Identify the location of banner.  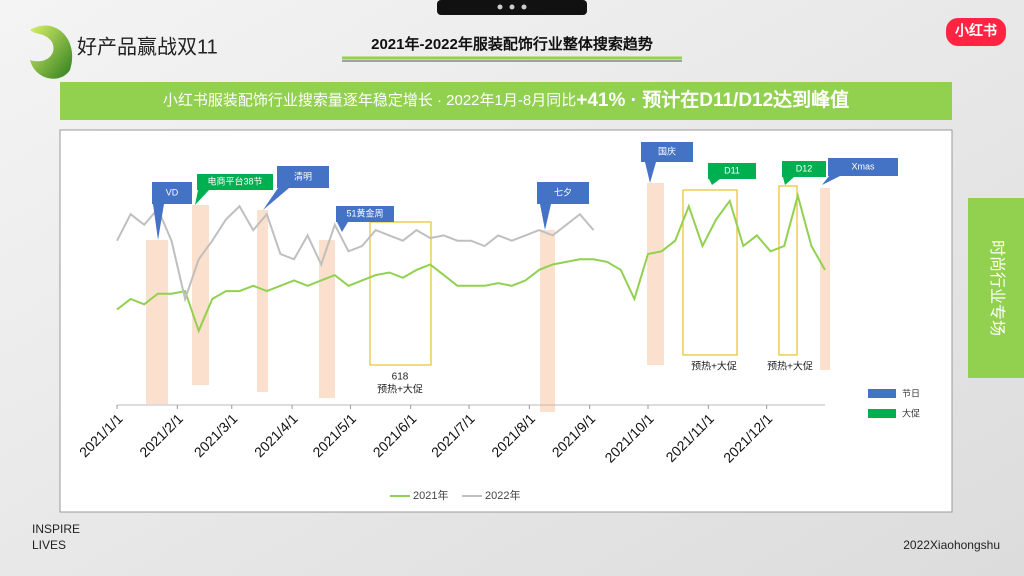
(506, 101).